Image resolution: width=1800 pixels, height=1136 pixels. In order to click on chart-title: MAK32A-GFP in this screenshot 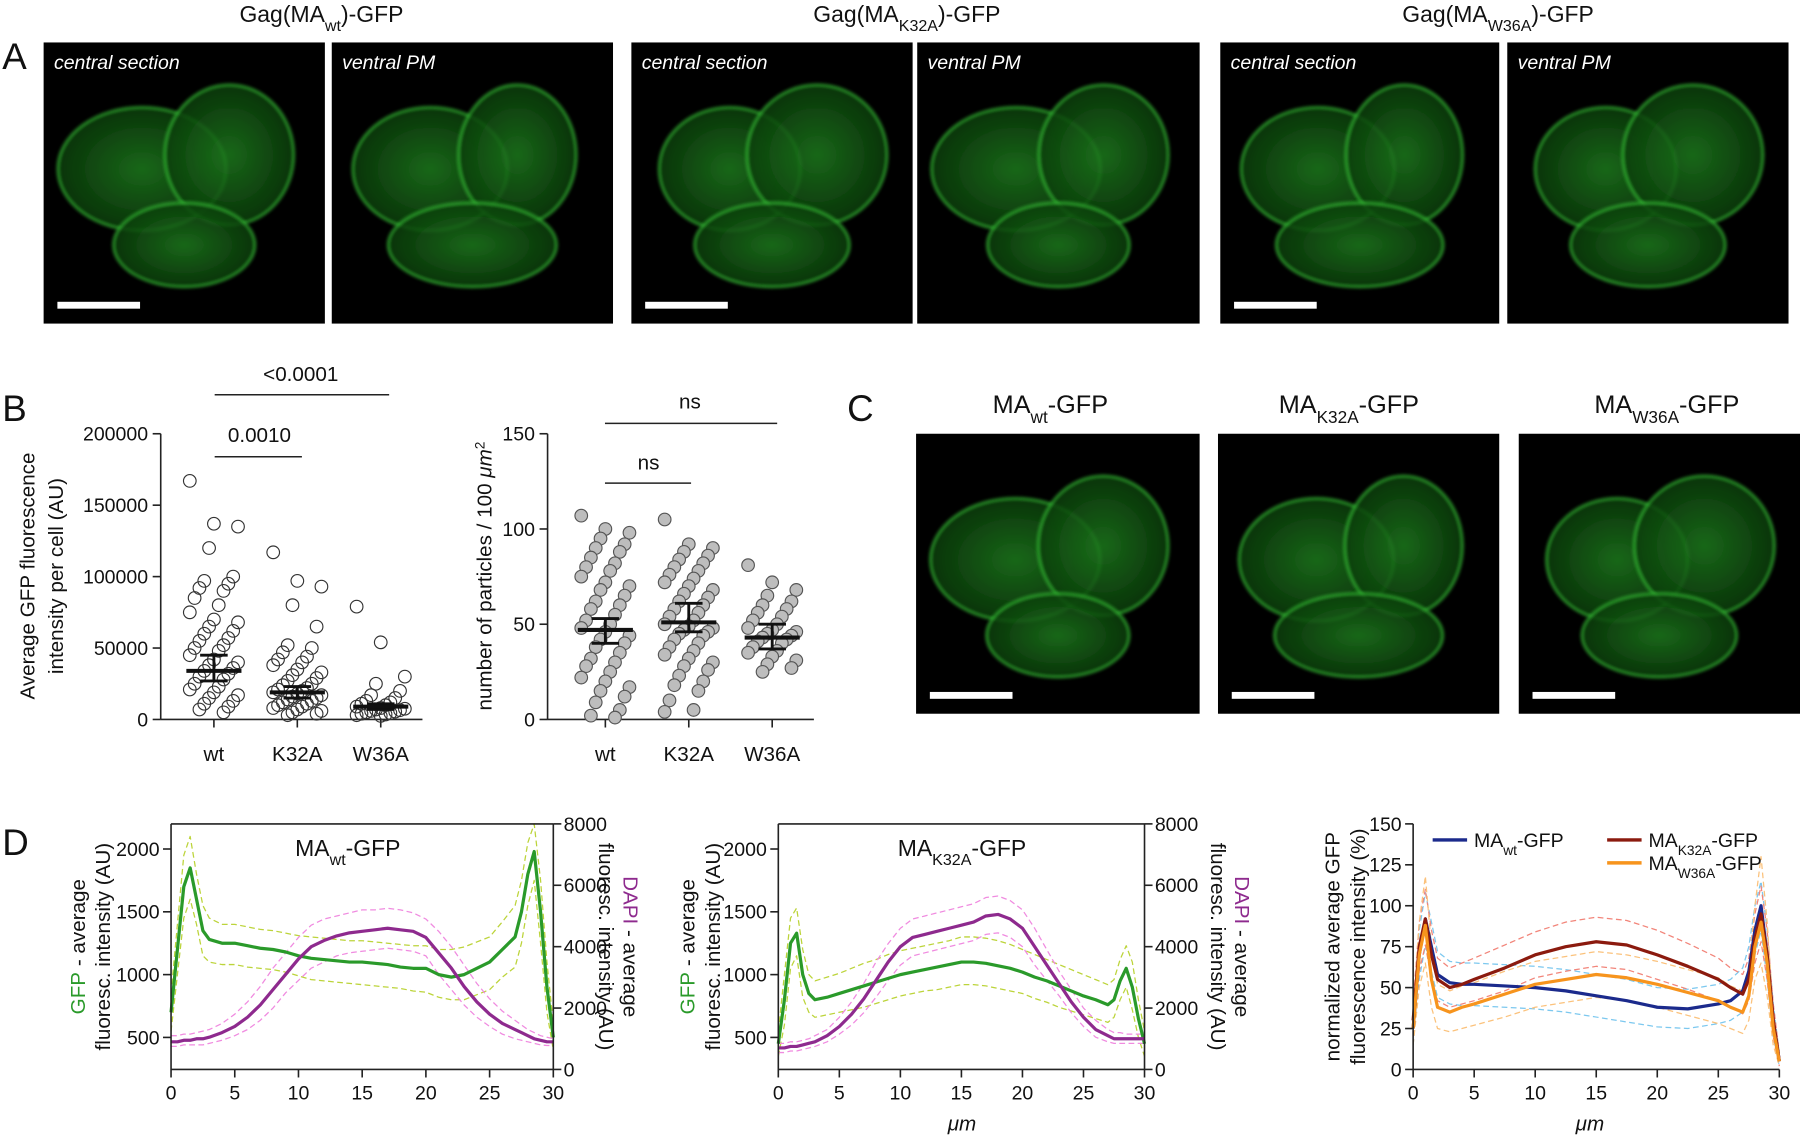, I will do `click(962, 852)`.